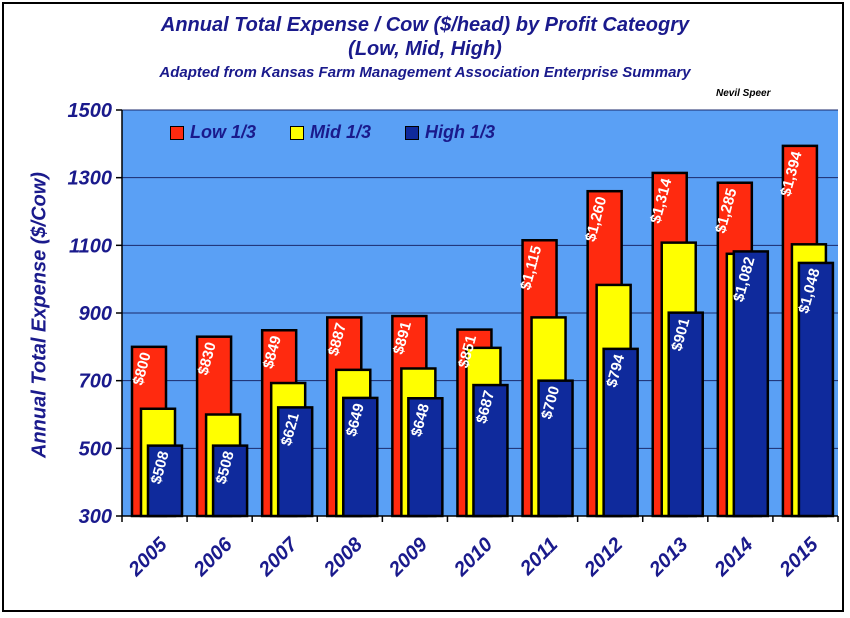  I want to click on y-tick-label: 500, so click(95, 449).